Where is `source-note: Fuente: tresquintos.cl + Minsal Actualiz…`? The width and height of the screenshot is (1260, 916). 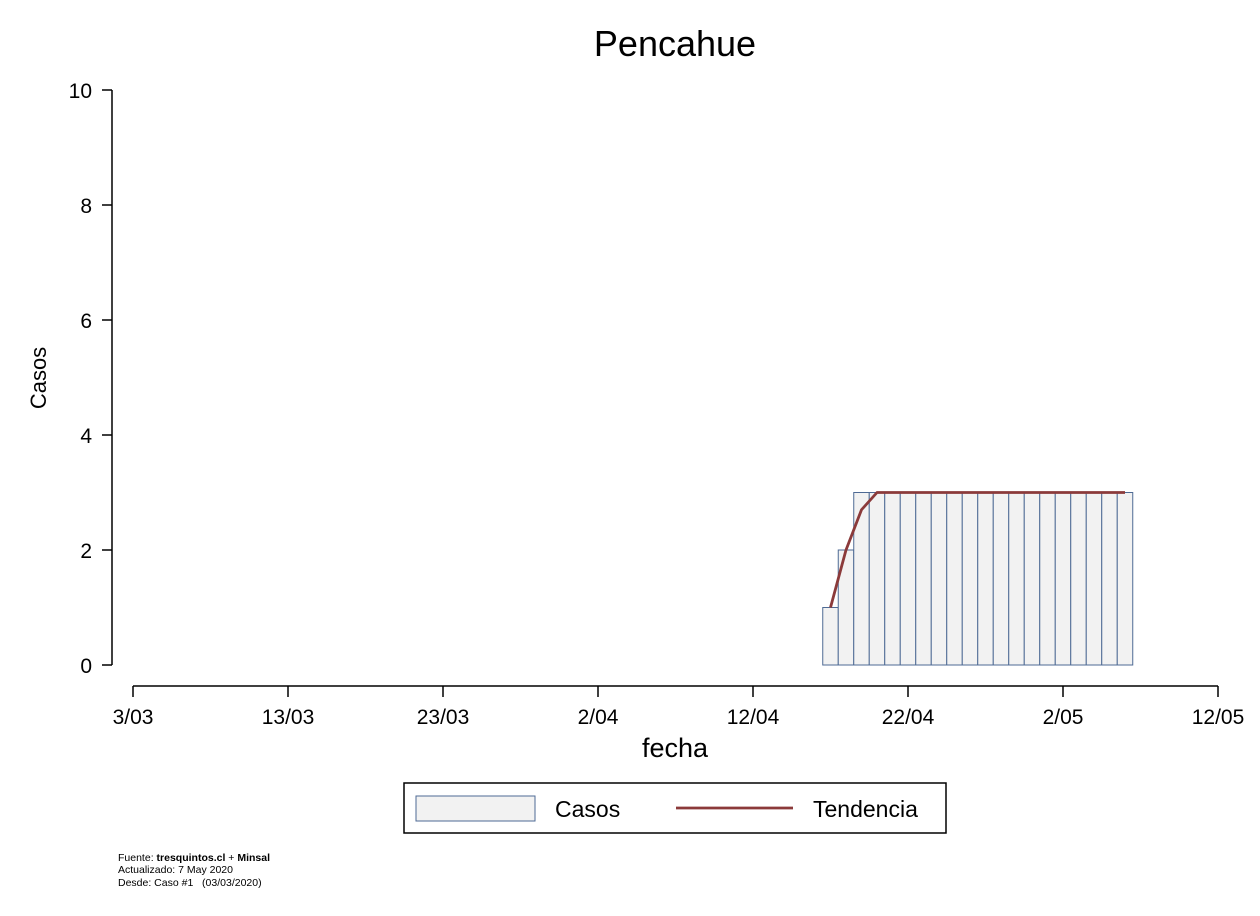 source-note: Fuente: tresquintos.cl + Minsal Actualiz… is located at coordinates (194, 870).